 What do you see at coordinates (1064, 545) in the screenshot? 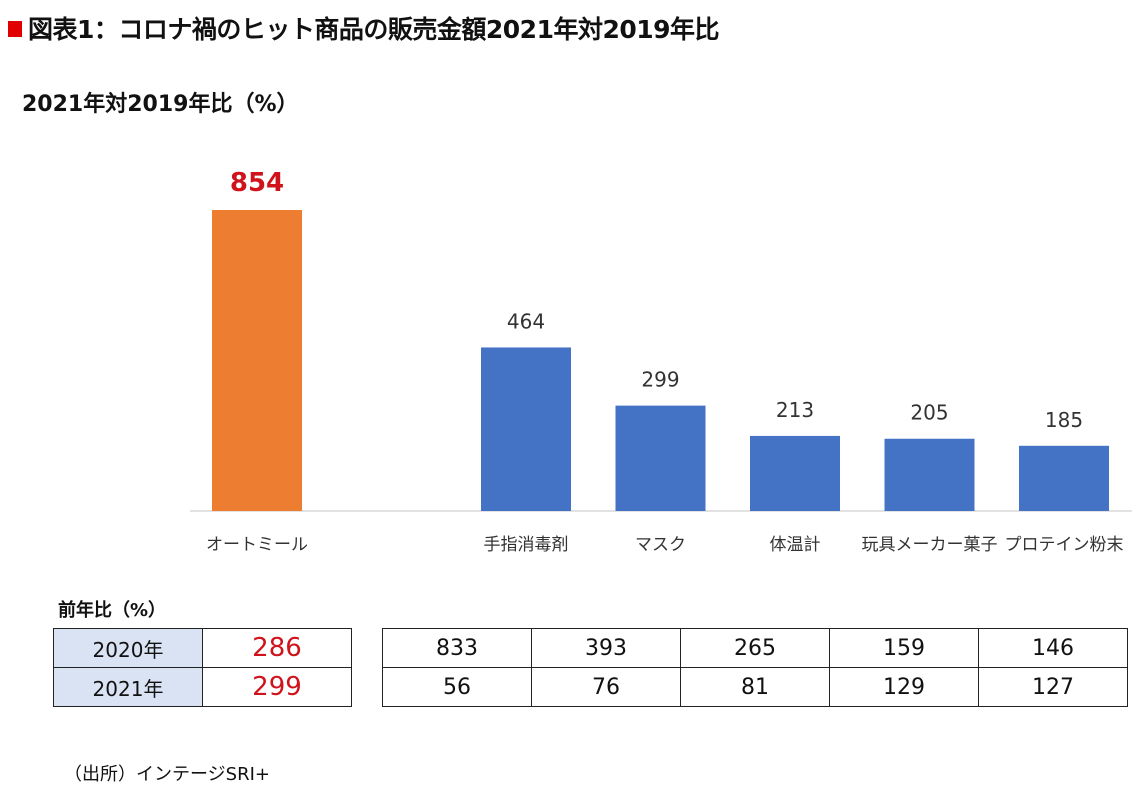
I see `category-label: プロテイン粉末` at bounding box center [1064, 545].